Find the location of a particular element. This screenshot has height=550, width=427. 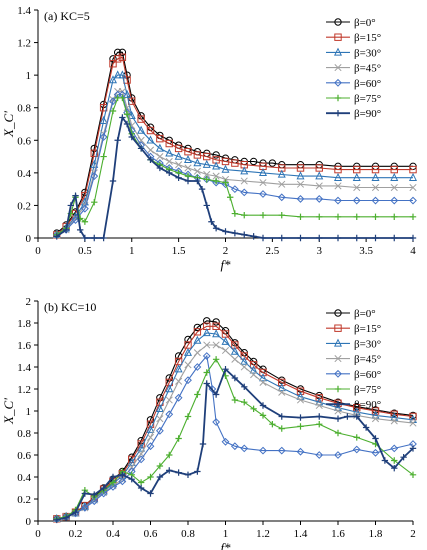

x-tick-label: 4 is located at coordinates (413, 251).